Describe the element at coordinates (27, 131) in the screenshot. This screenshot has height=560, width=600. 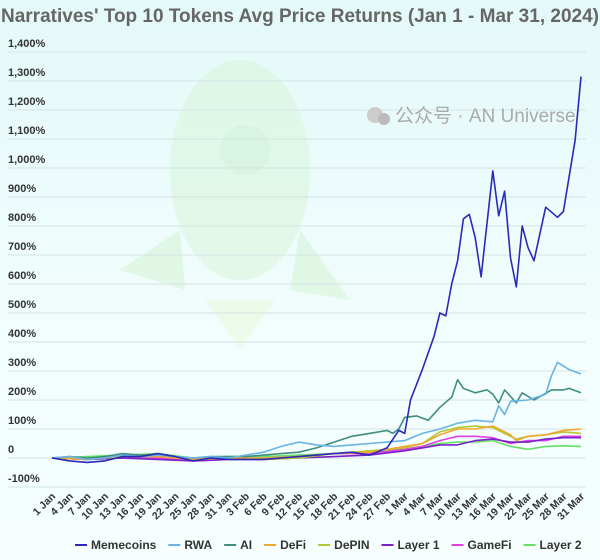
I see `y-tick-label: 1,100%` at that location.